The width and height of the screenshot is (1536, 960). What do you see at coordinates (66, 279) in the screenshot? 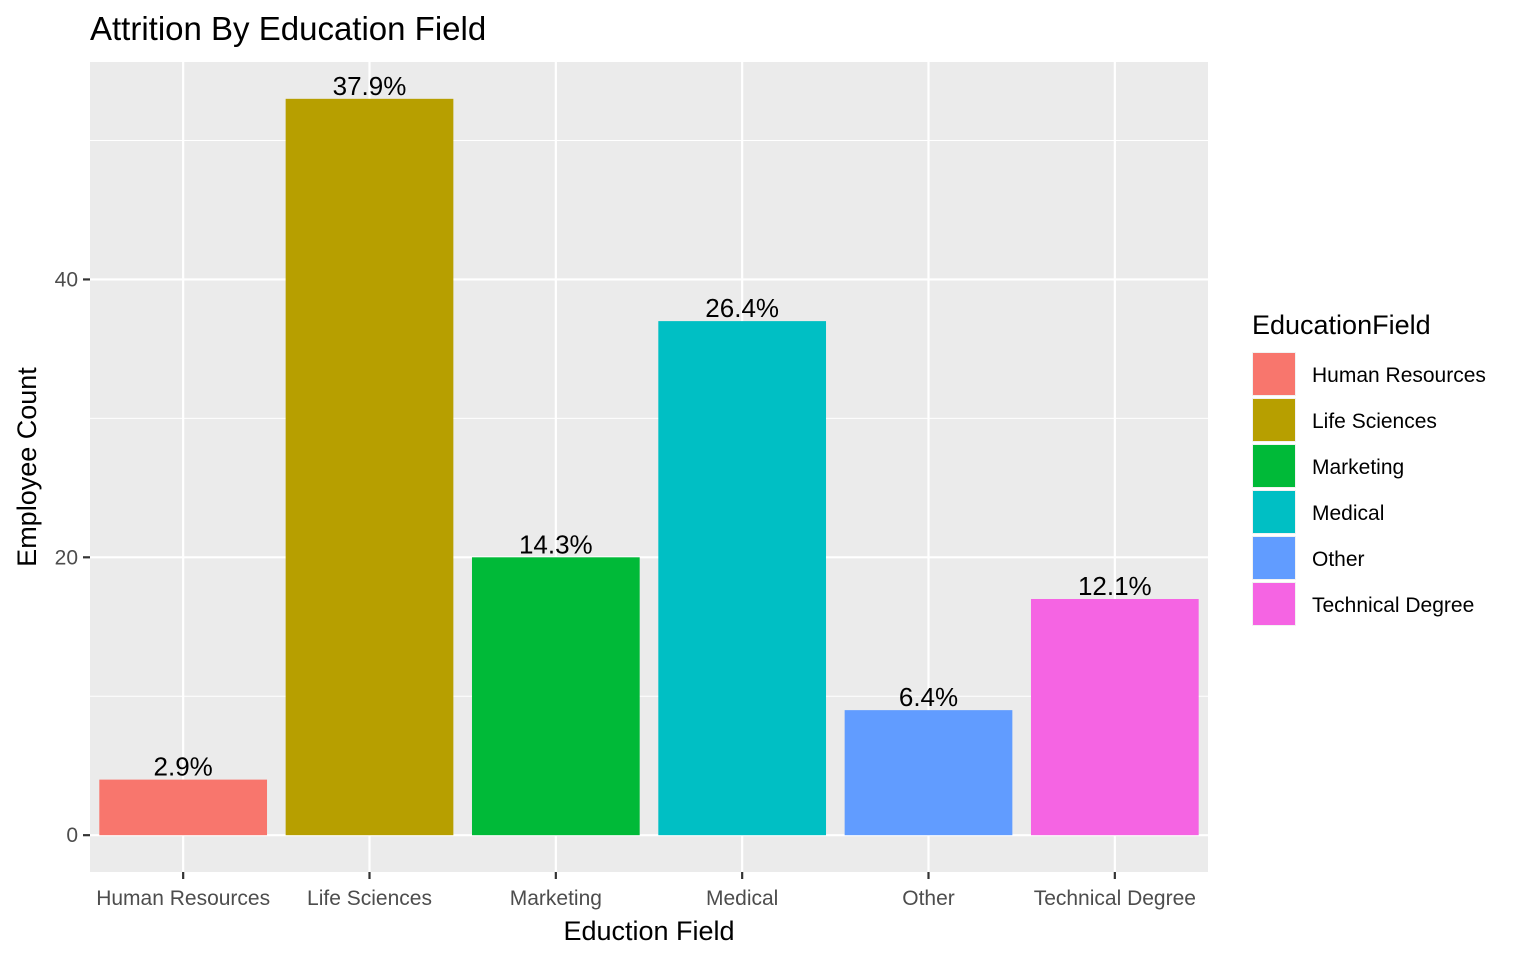
I see `y-tick-label: 40` at bounding box center [66, 279].